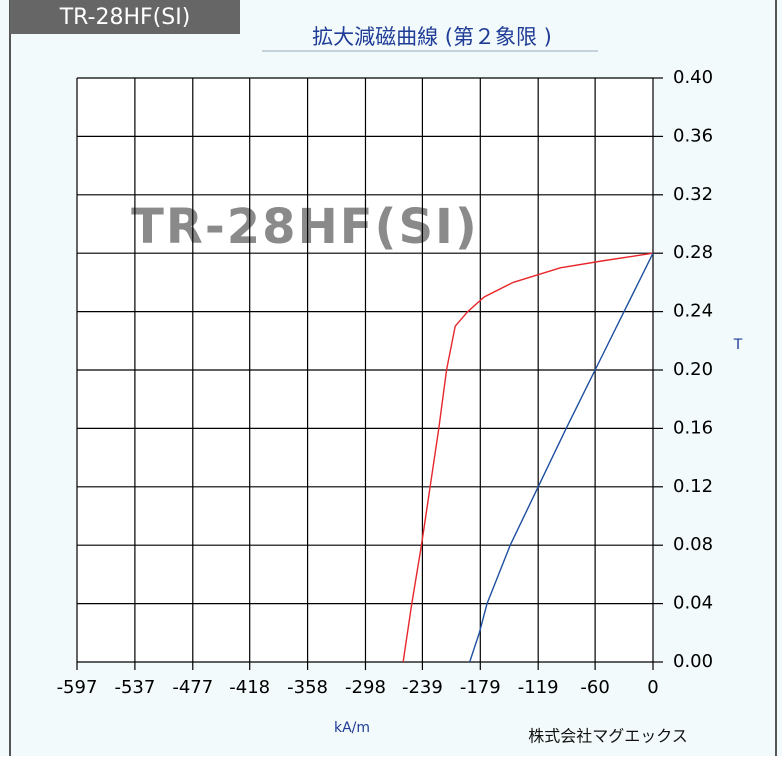  What do you see at coordinates (693, 135) in the screenshot?
I see `y-tick-label: 0.36` at bounding box center [693, 135].